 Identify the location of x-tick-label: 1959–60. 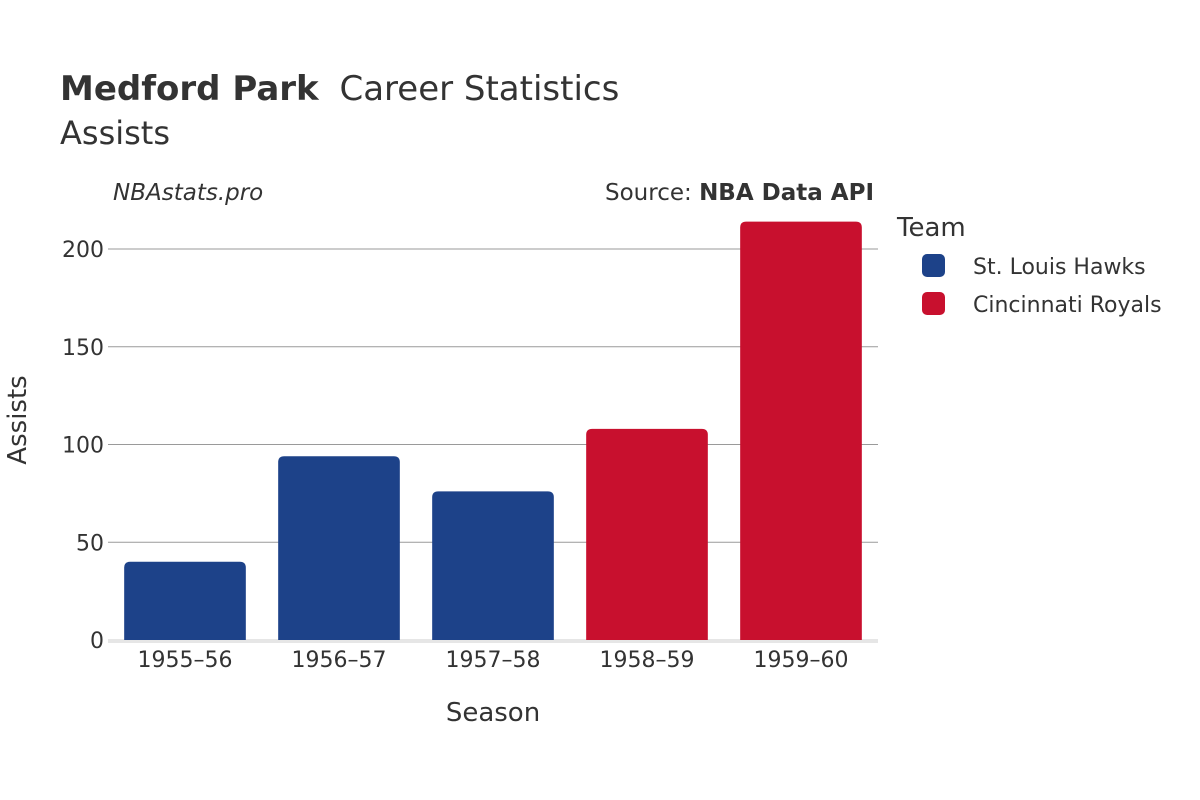
(801, 660).